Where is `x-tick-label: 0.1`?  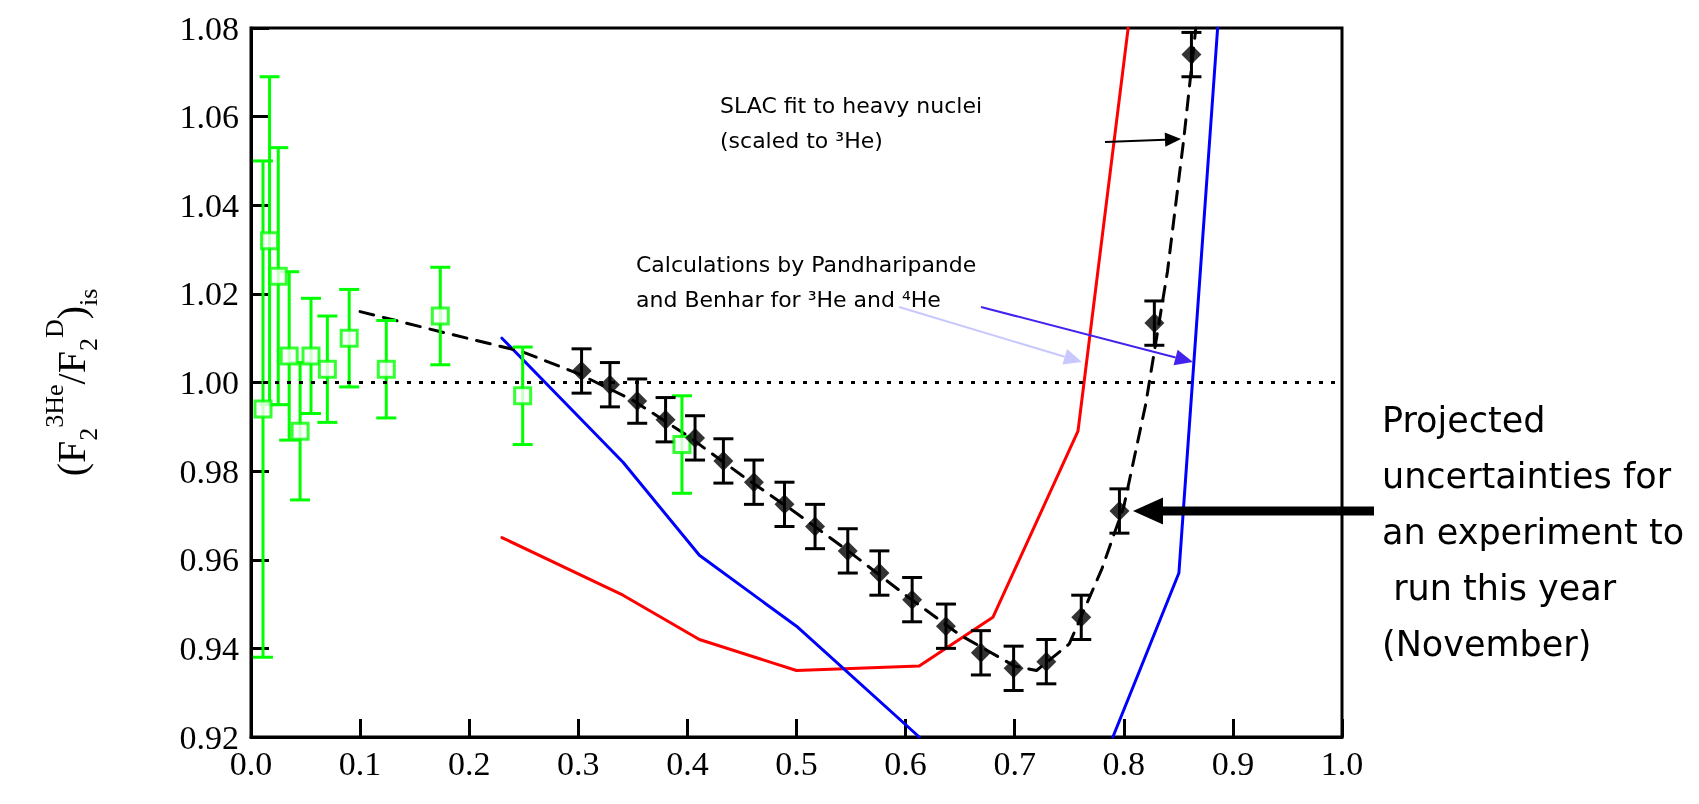 x-tick-label: 0.1 is located at coordinates (360, 763).